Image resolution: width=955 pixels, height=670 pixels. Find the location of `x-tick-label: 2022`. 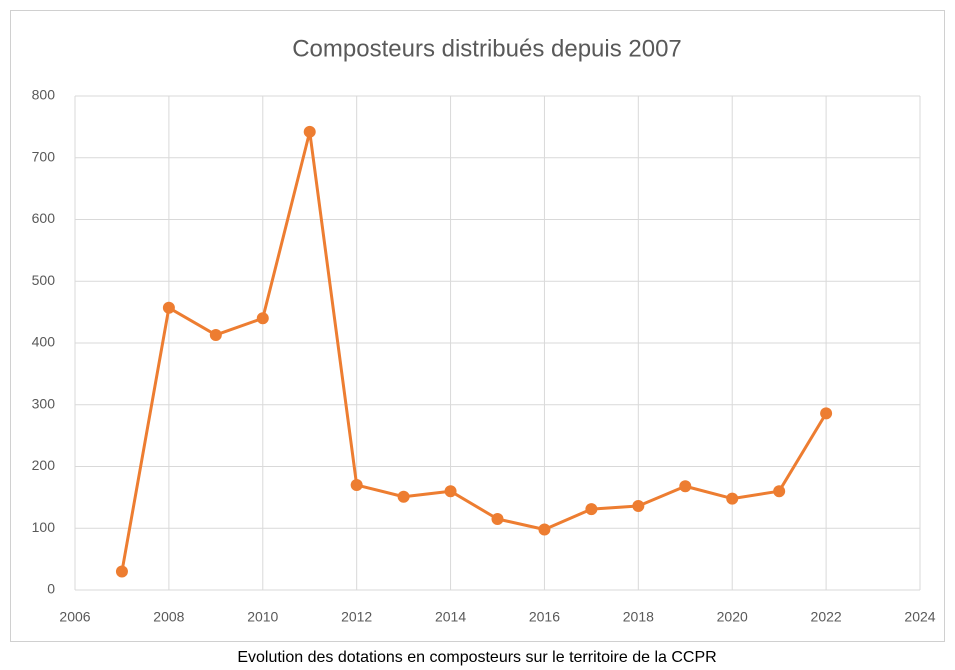

x-tick-label: 2022 is located at coordinates (826, 617).